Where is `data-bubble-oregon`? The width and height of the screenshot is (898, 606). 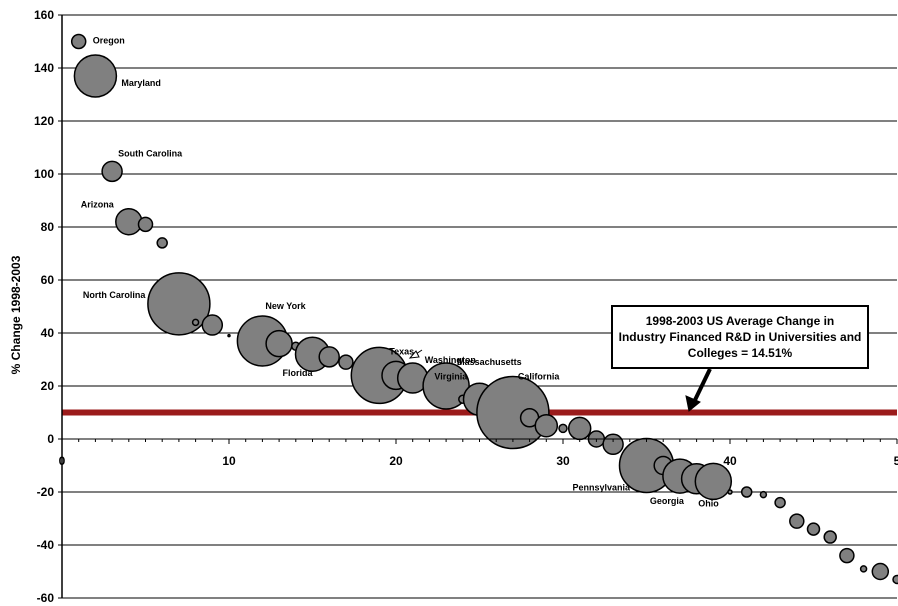
data-bubble-oregon is located at coordinates (78, 41).